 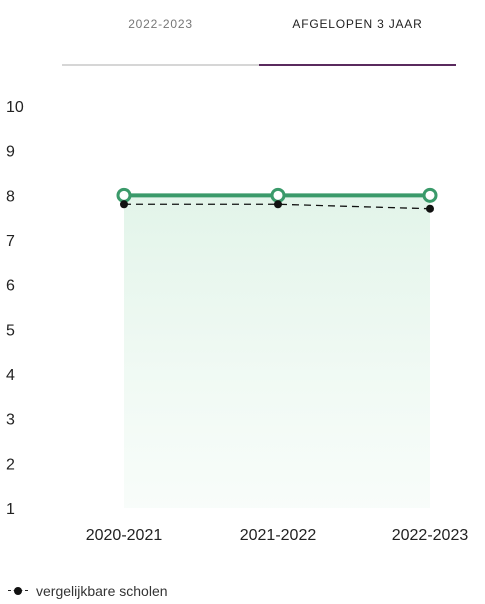 I want to click on series-line, so click(x=277, y=206).